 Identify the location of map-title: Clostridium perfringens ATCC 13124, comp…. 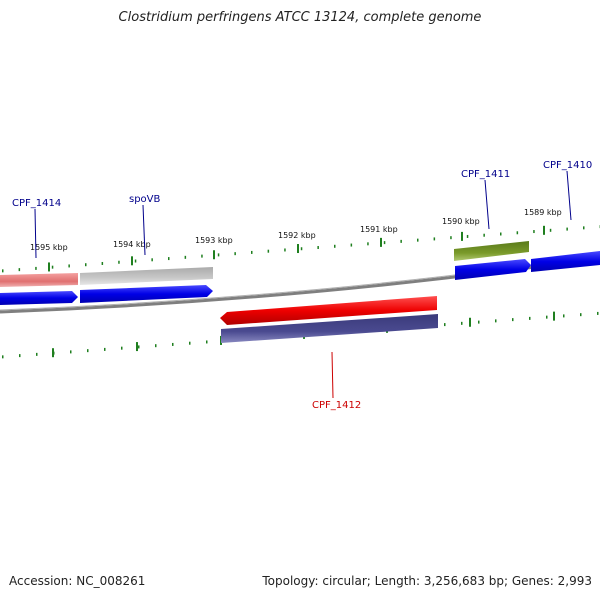
(300, 17).